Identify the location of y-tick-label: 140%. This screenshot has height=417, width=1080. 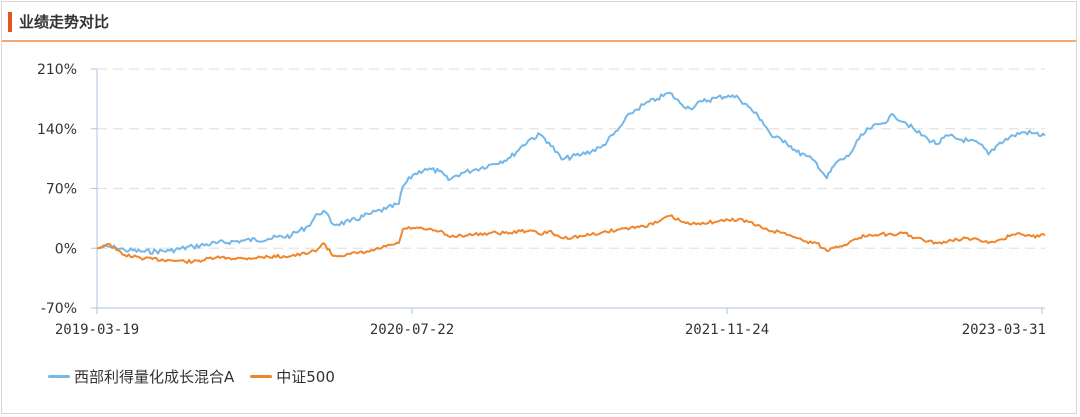
(57, 130).